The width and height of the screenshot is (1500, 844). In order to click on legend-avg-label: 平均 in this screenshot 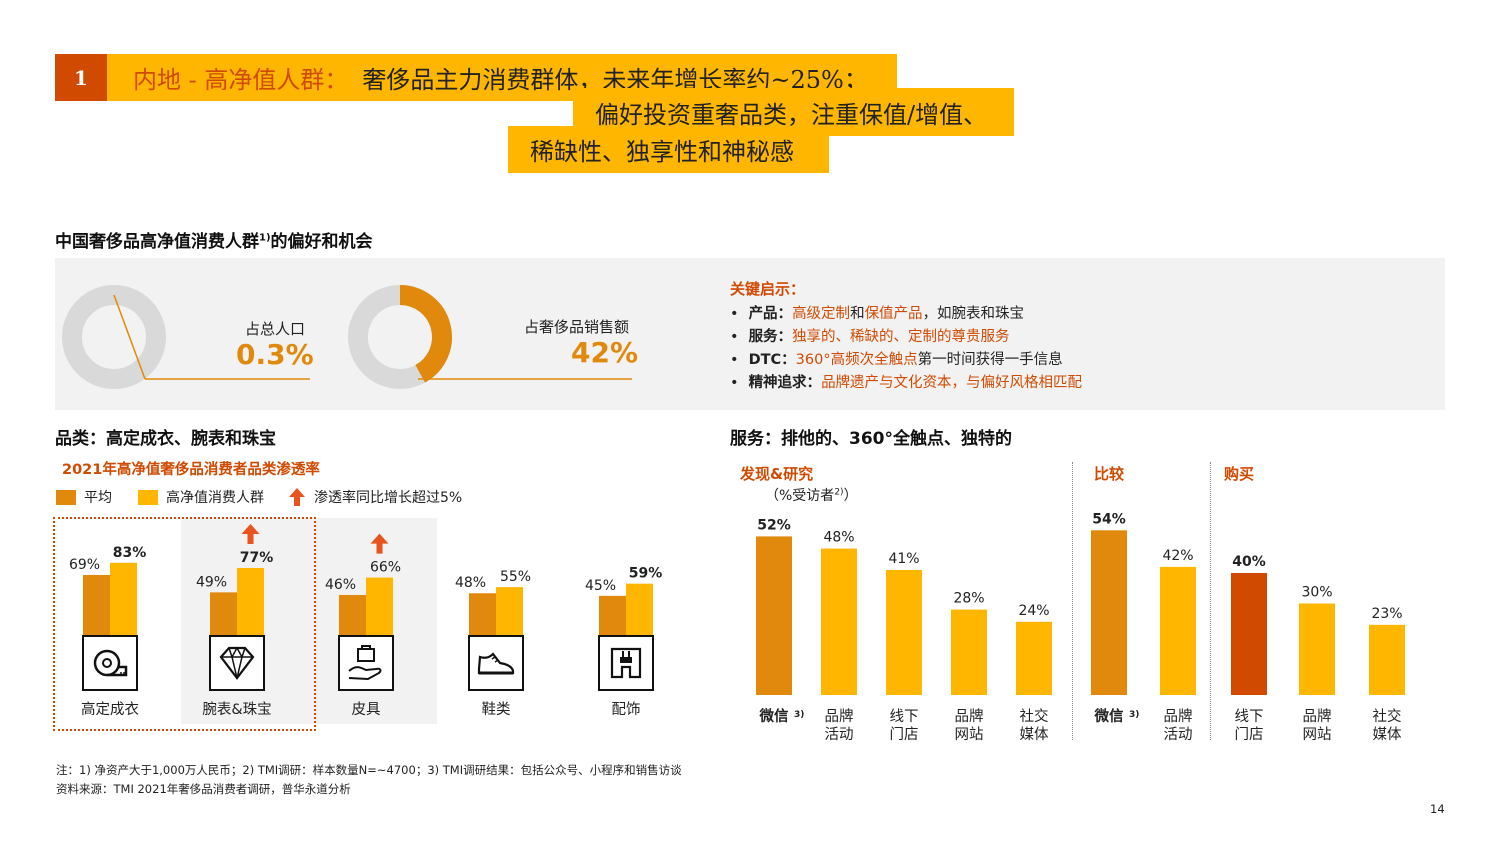, I will do `click(98, 498)`.